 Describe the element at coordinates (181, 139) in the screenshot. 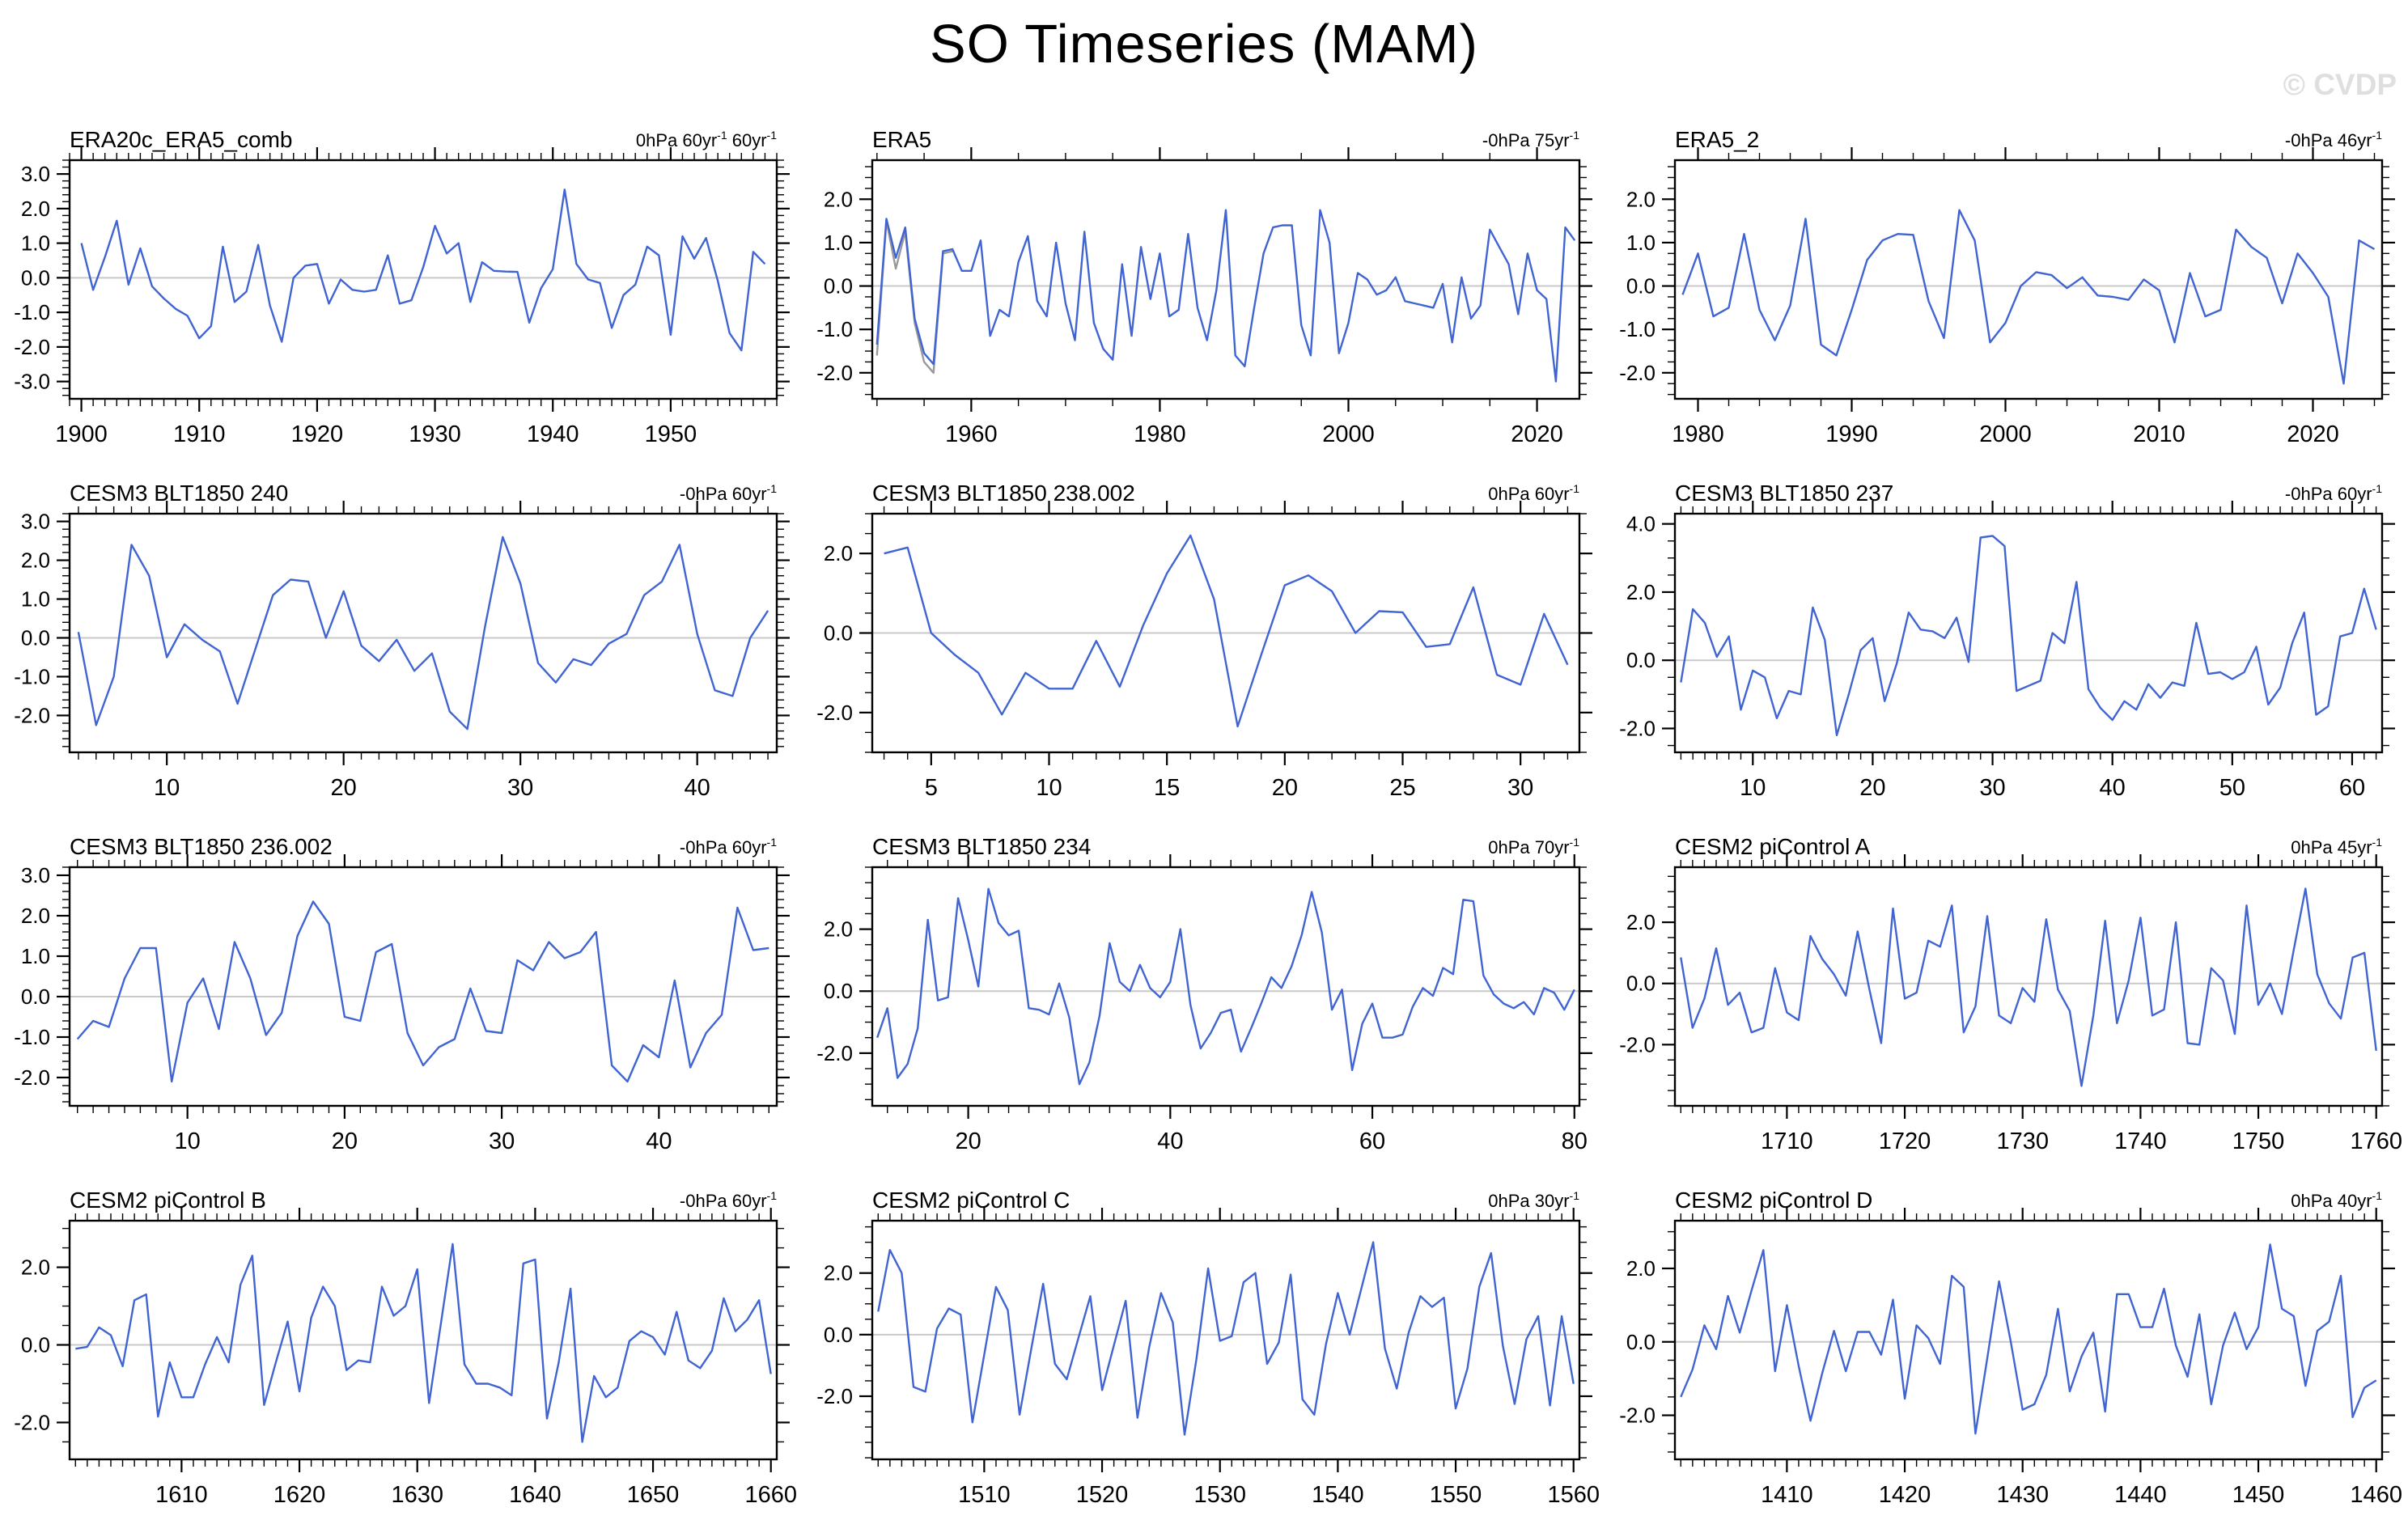

I see `chart-title: ERA20c_ERA5_comb` at that location.